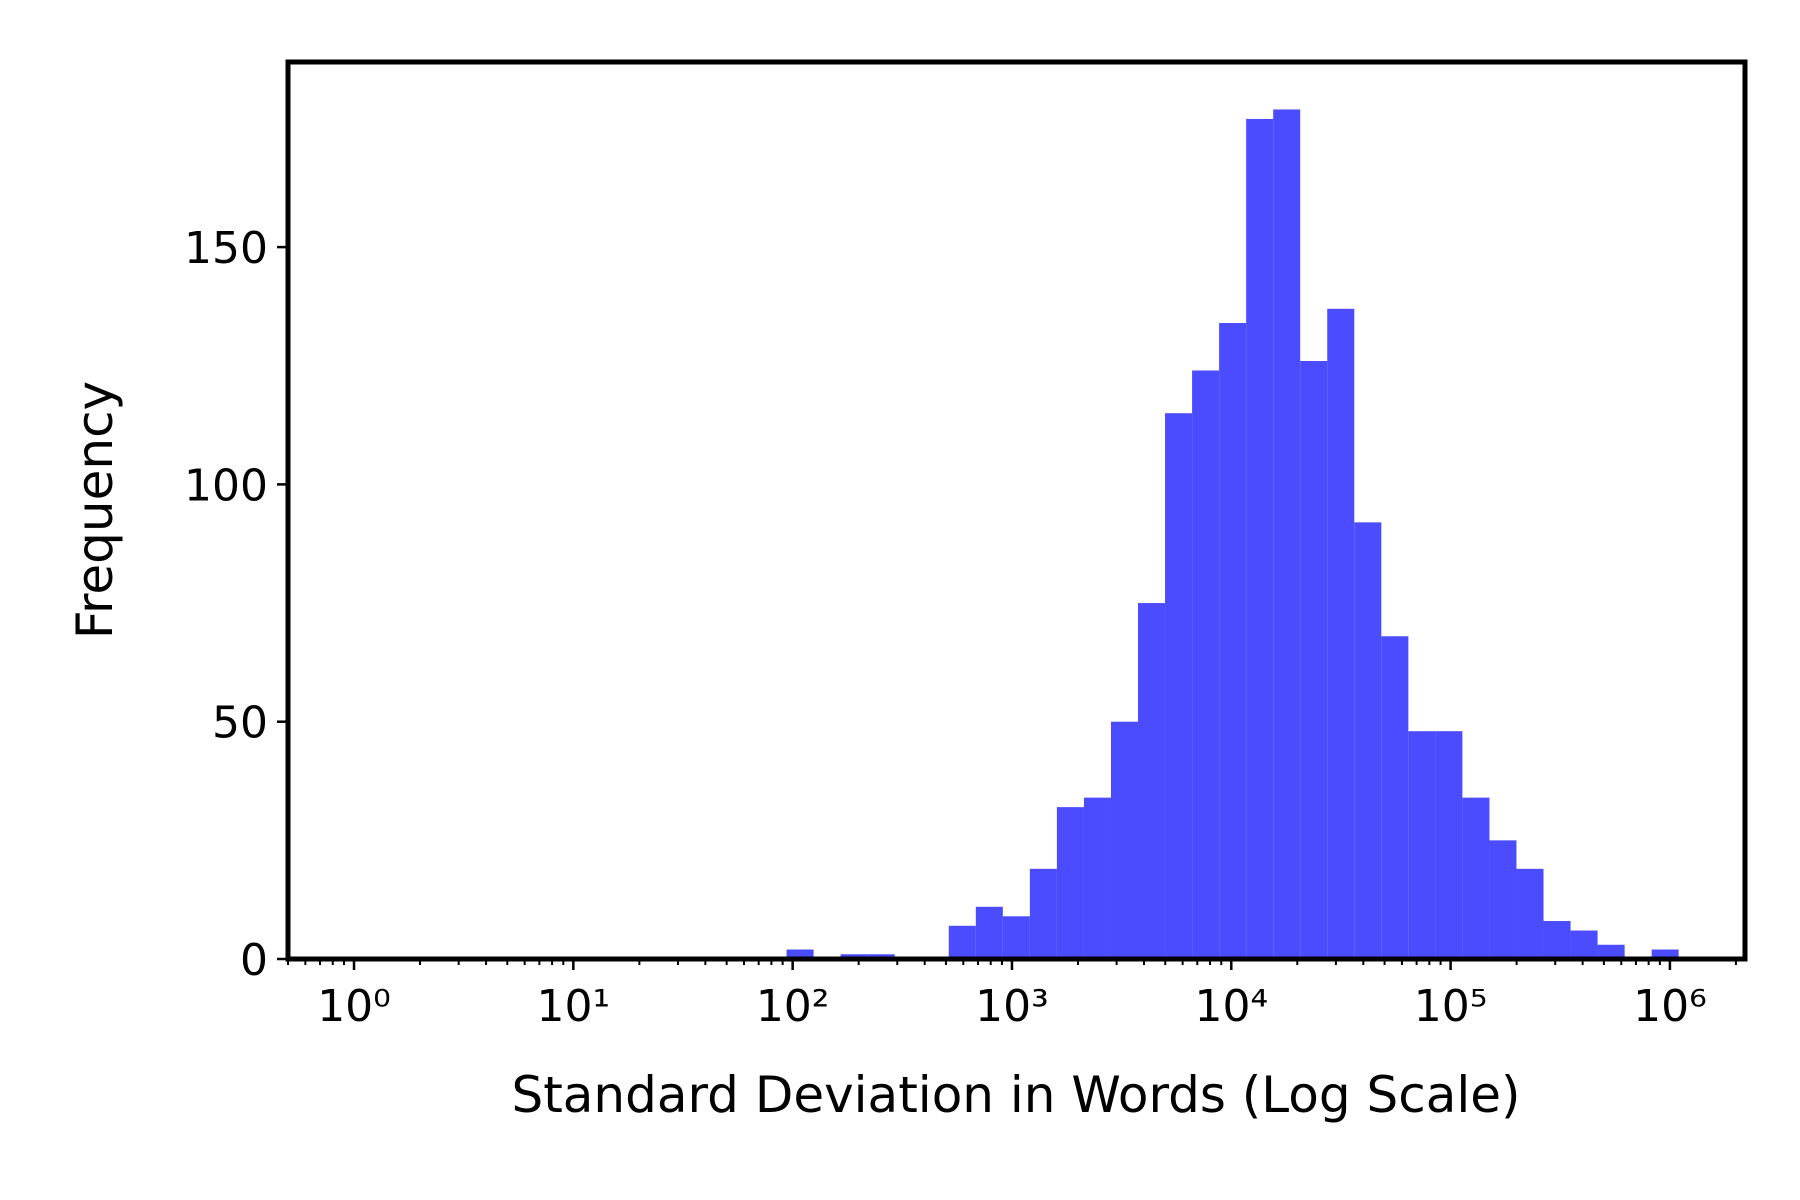  Describe the element at coordinates (226, 248) in the screenshot. I see `y-tick-label: 150` at that location.